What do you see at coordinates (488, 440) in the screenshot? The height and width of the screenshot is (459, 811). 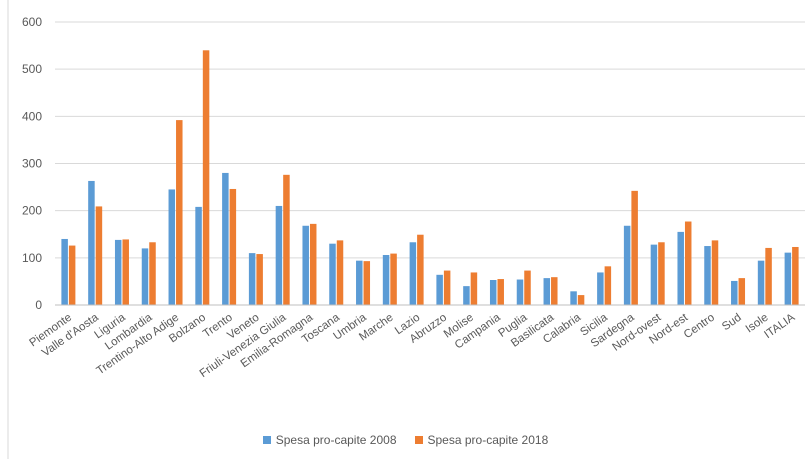 I see `legend-label-2018: Spesa pro-capite 2018` at bounding box center [488, 440].